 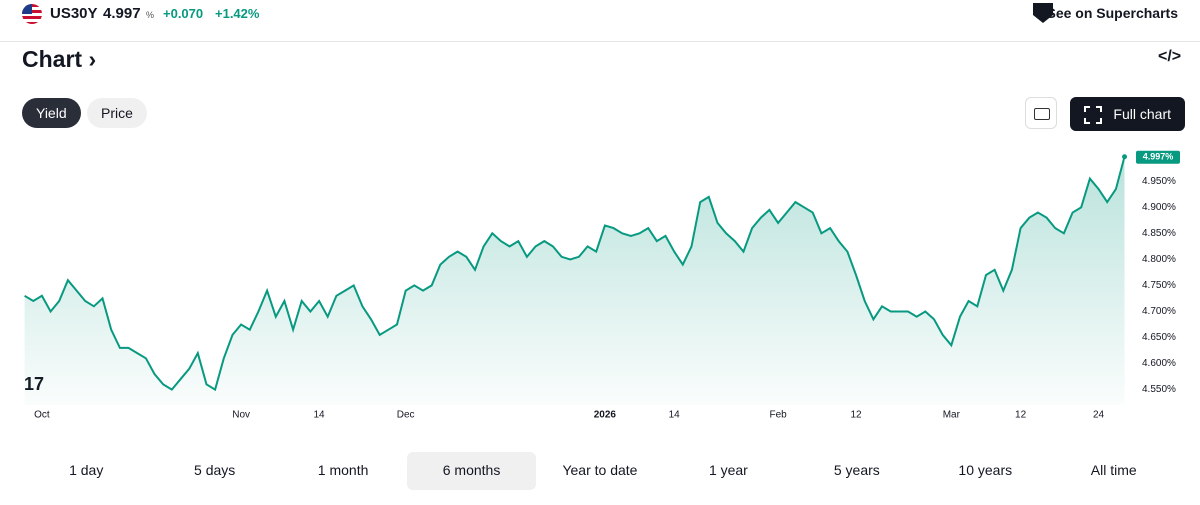 I want to click on flag-icon, so click(x=32, y=14).